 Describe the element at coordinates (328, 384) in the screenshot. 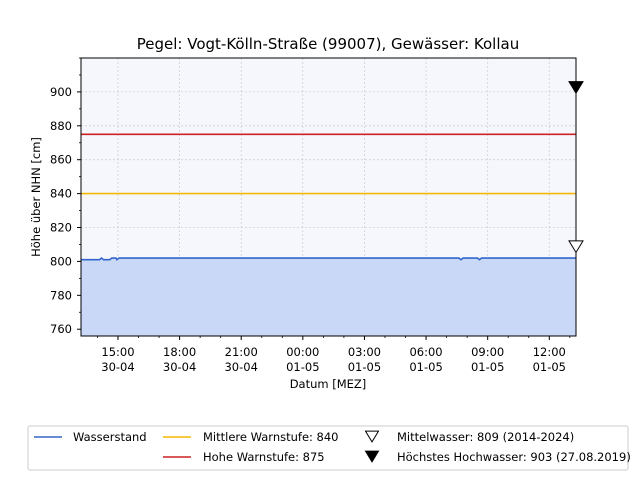

I see `x-axis-label: Datum [MEZ]` at that location.